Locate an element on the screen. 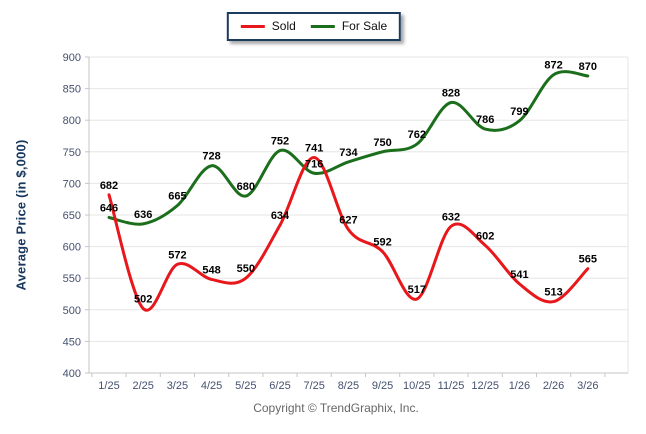 This screenshot has height=434, width=646. data-label: 634 is located at coordinates (280, 216).